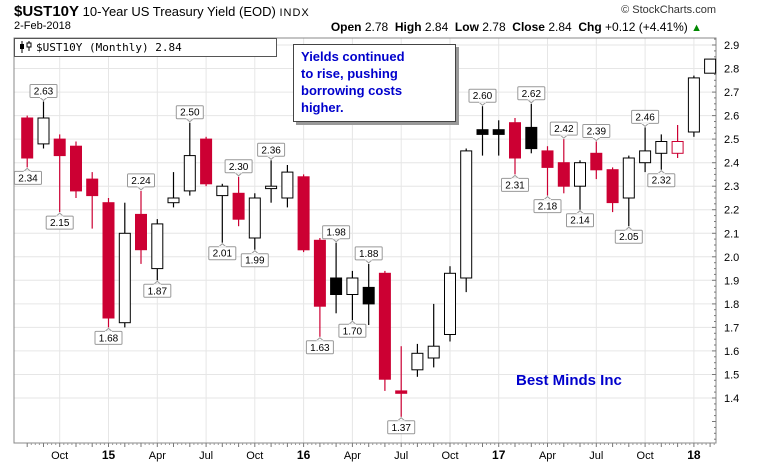  I want to click on svg-text: 1.87, so click(158, 291).